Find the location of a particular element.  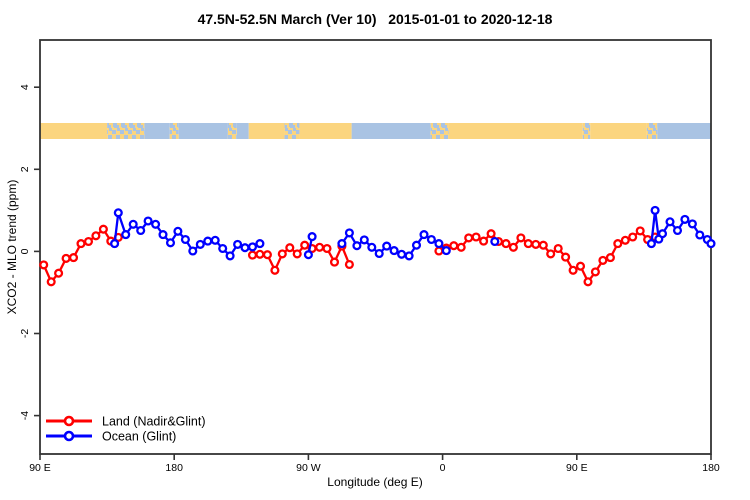

y-tick-label: -4 is located at coordinates (25, 415).